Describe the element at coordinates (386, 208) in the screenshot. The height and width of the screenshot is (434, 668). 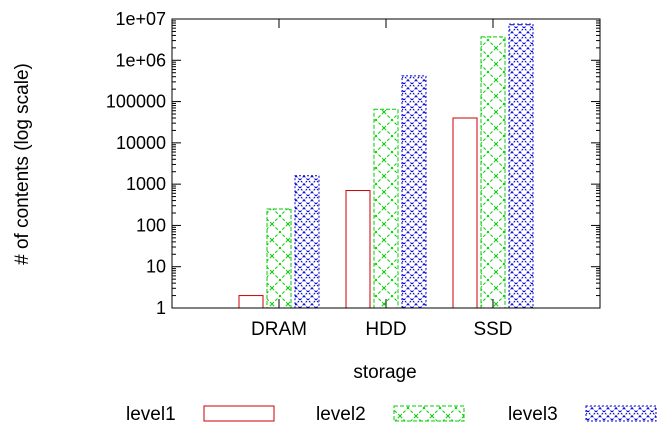
I see `bar-level2-hdd` at that location.